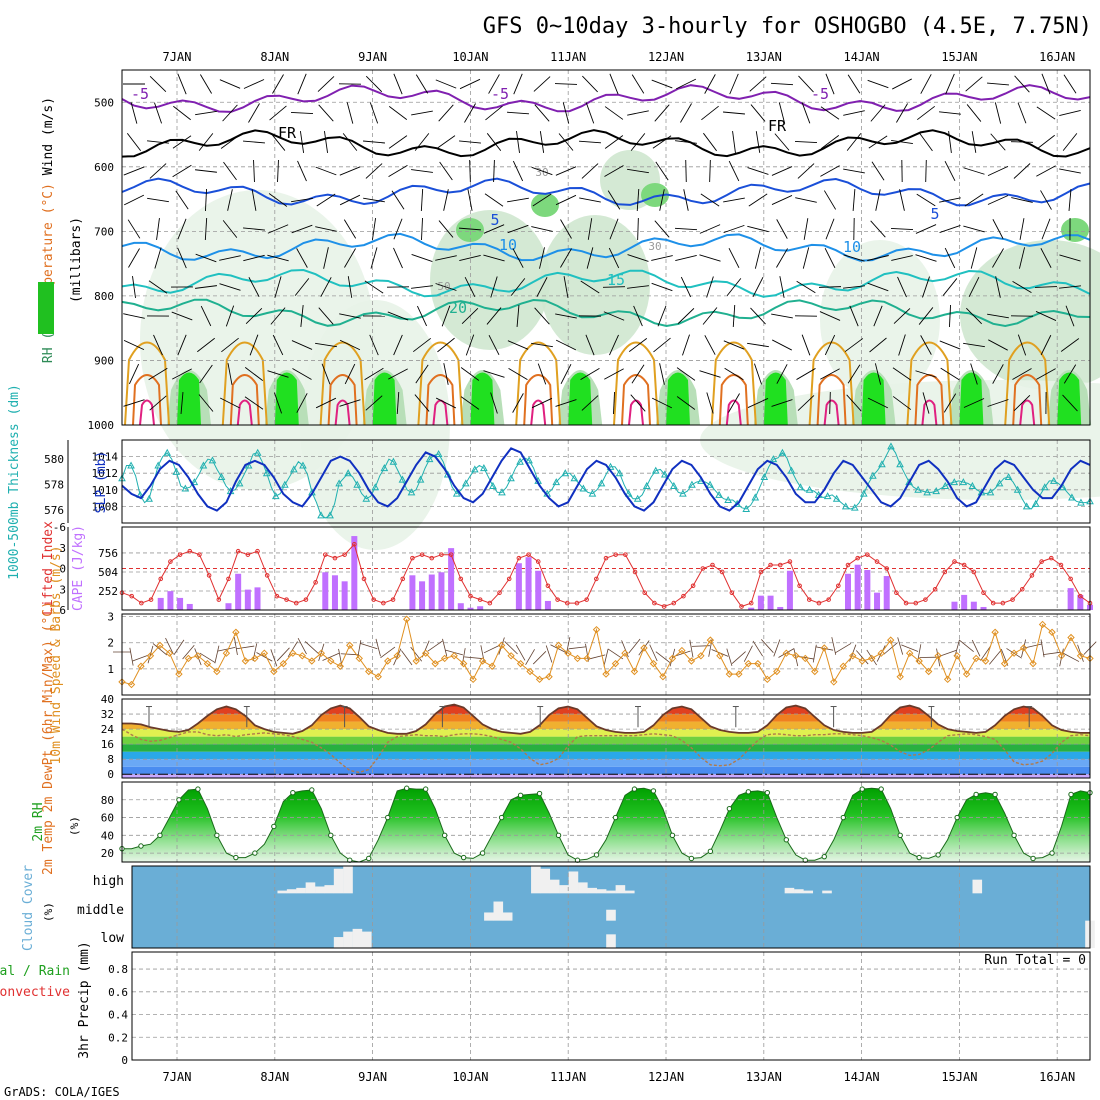  What do you see at coordinates (508, 245) in the screenshot?
I see `contour-label: 10` at bounding box center [508, 245].